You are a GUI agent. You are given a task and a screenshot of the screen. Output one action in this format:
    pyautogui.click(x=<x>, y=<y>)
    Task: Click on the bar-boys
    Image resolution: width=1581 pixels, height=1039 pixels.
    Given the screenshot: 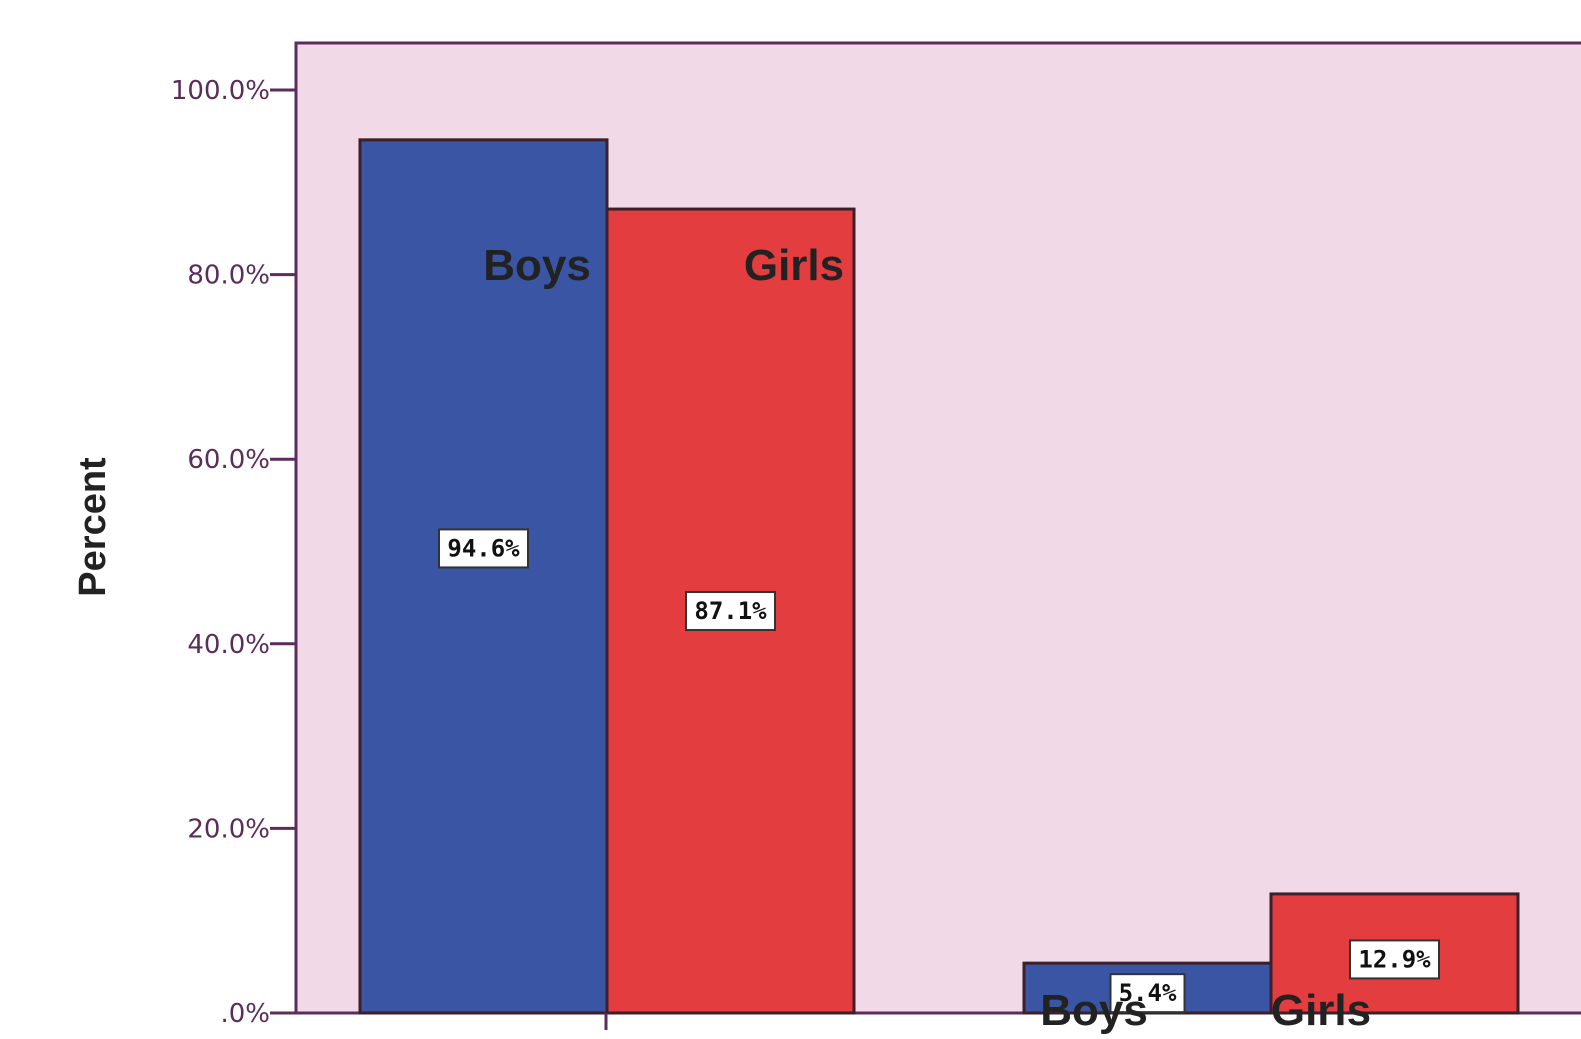 What is the action you would take?
    pyautogui.click(x=483, y=576)
    